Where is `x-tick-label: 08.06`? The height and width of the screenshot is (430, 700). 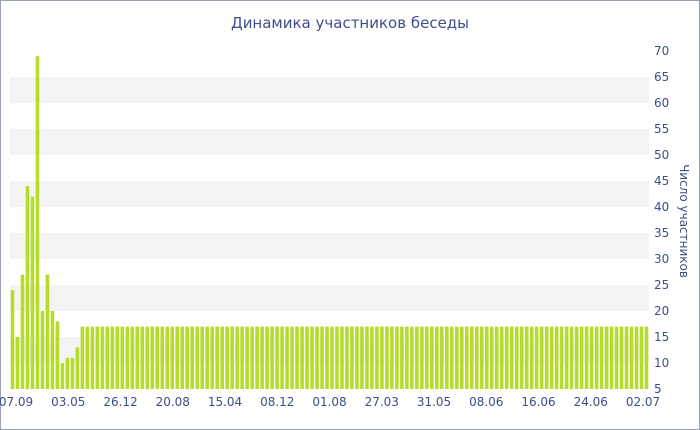
x-tick-label: 08.06 is located at coordinates (486, 402).